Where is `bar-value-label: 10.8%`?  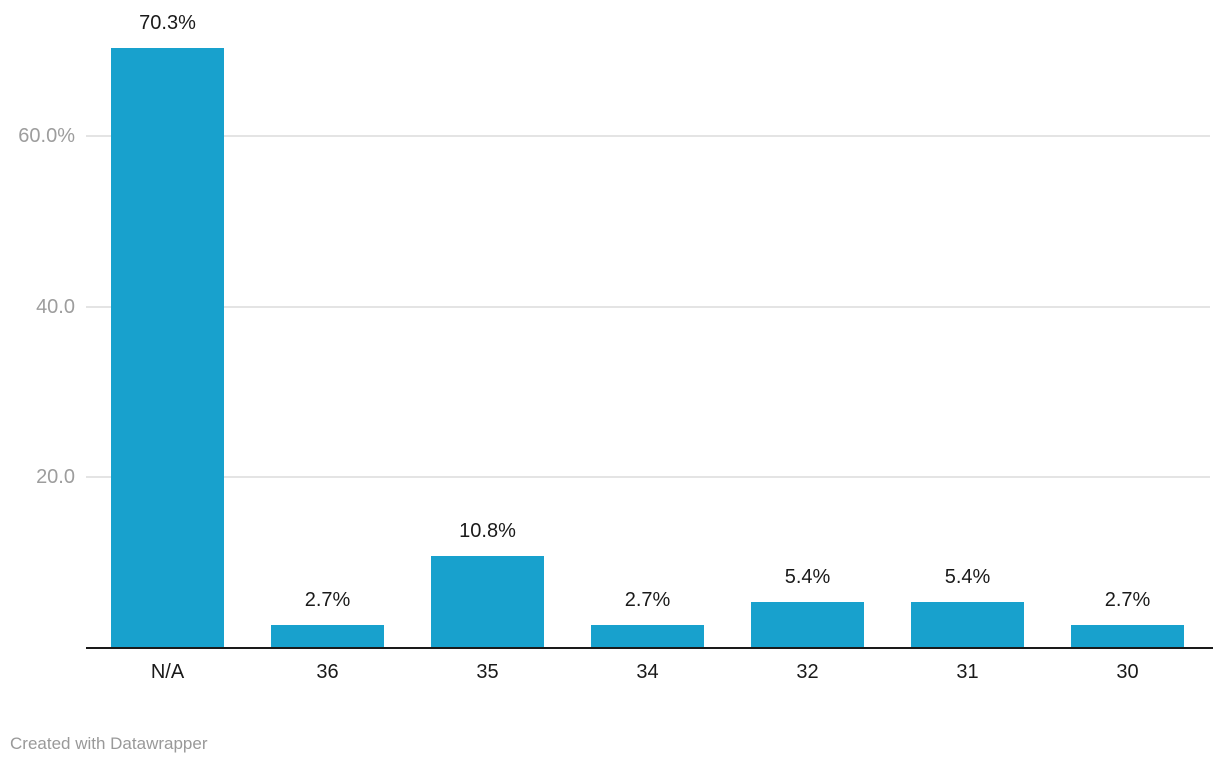 bar-value-label: 10.8% is located at coordinates (487, 531).